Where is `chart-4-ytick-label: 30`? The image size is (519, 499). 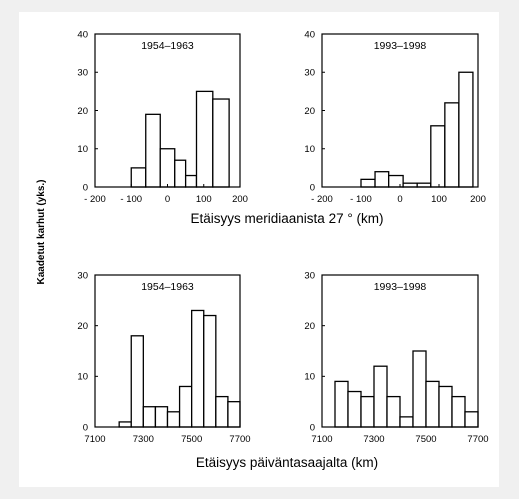
chart-4-ytick-label: 30 is located at coordinates (309, 275).